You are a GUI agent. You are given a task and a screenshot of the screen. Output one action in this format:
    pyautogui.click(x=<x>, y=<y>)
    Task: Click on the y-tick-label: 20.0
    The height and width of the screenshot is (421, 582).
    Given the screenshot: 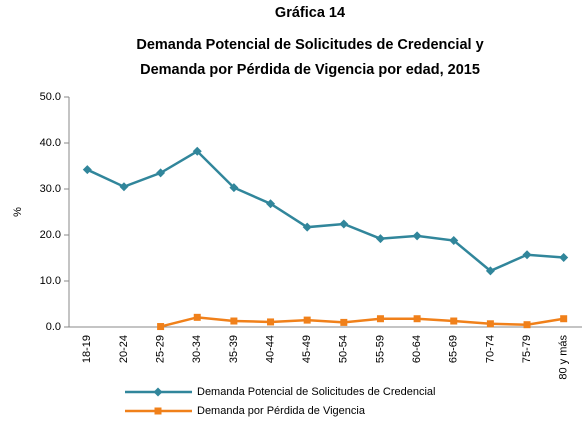 What is the action you would take?
    pyautogui.click(x=50, y=235)
    